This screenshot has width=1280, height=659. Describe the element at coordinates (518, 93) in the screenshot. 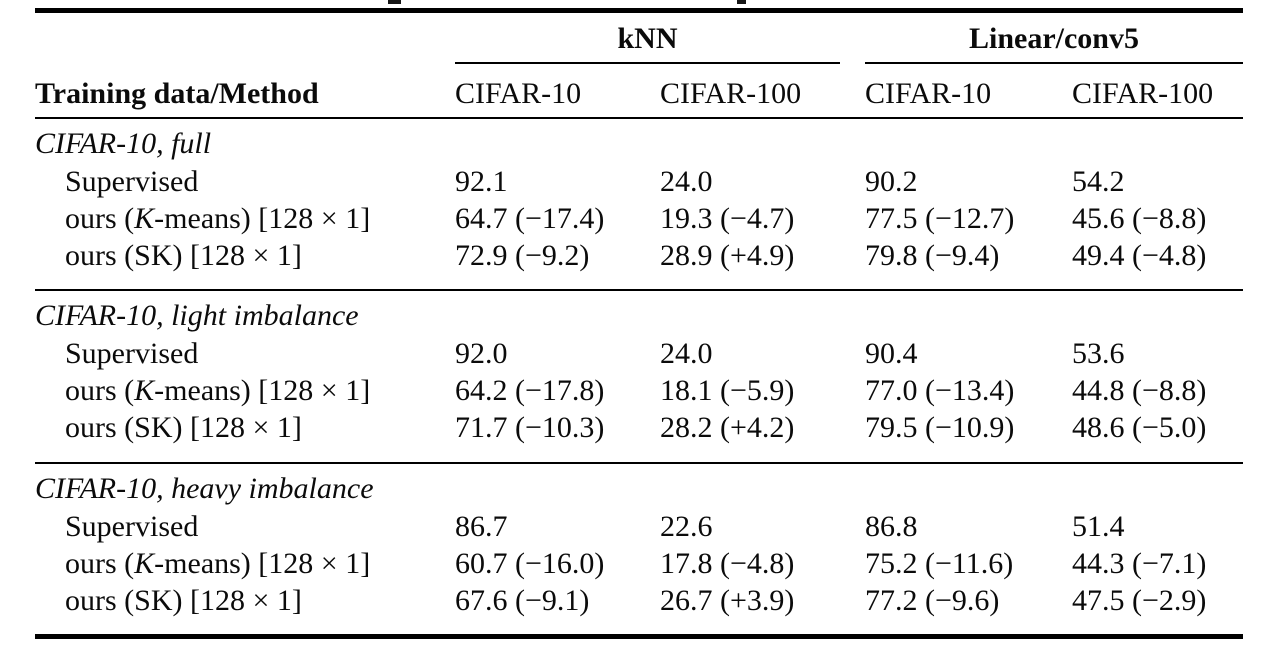

I see `column-header-knn-cifar10: CIFAR-10` at that location.